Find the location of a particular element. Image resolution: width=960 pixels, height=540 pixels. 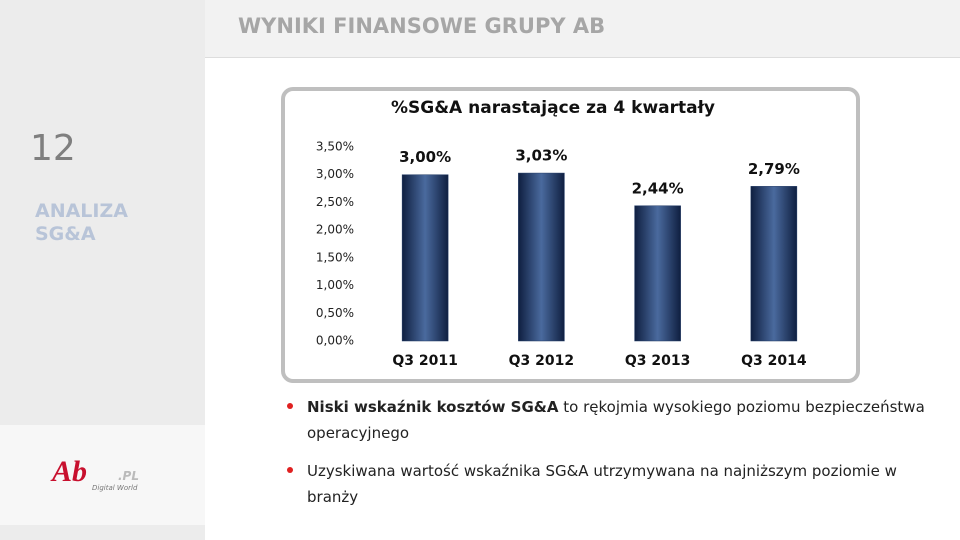

y-tick-label: 0,50% is located at coordinates (335, 313).